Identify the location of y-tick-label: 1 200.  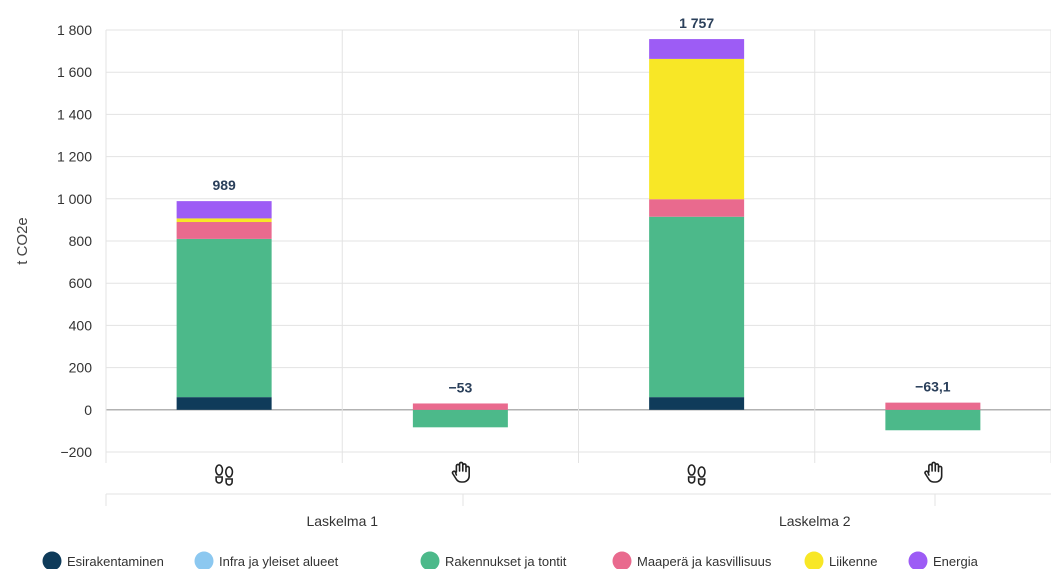
(74, 157).